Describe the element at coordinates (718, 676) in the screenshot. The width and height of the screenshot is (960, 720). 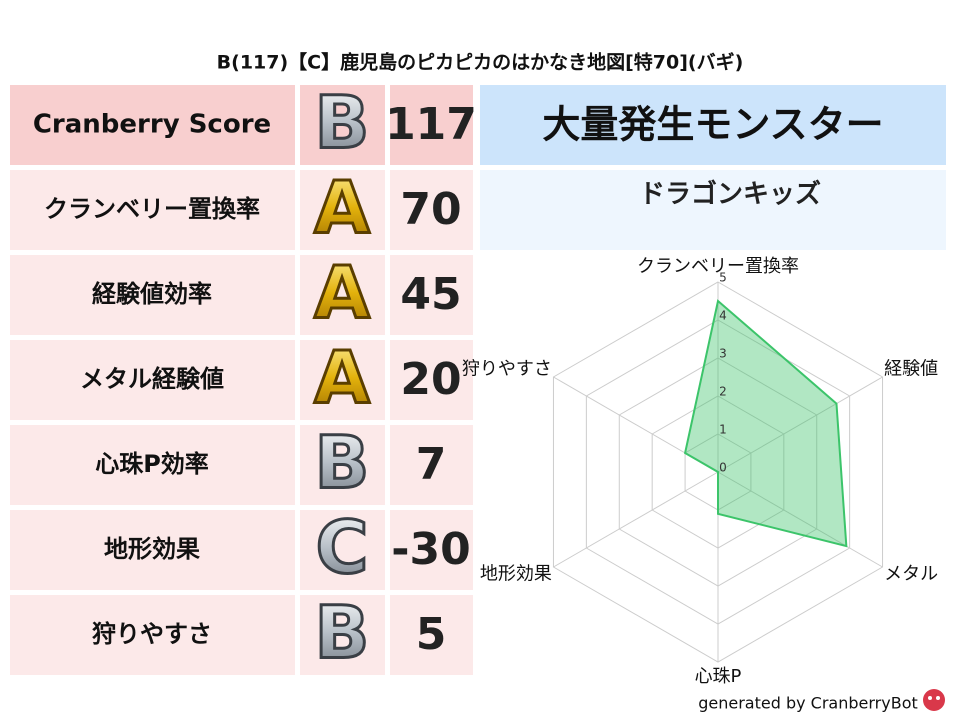
I see `axis-label: 心珠P` at that location.